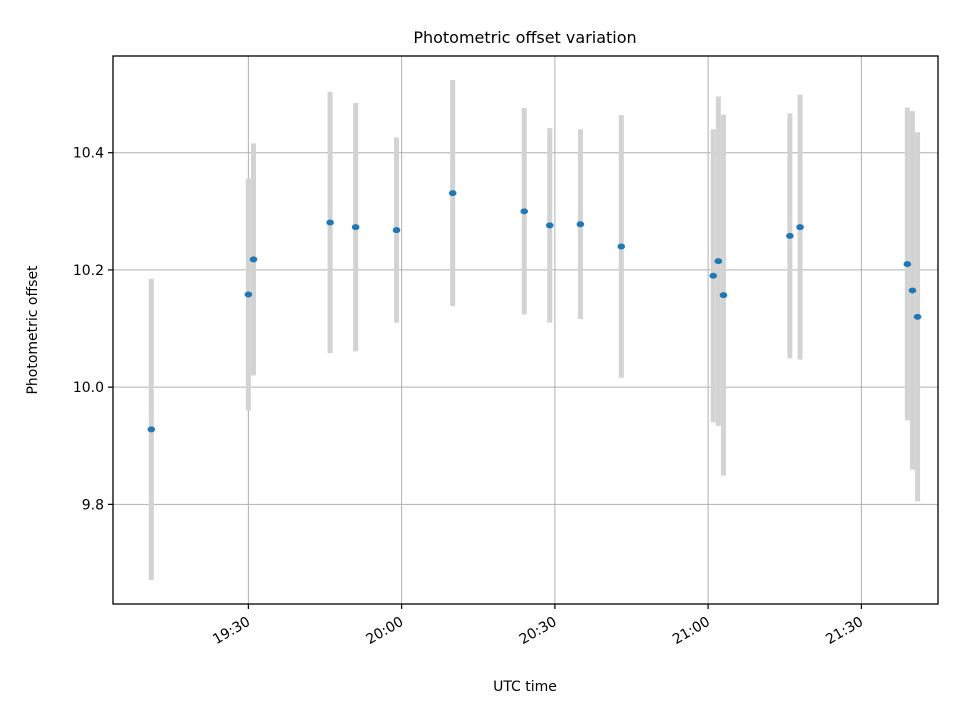  Describe the element at coordinates (524, 37) in the screenshot. I see `chart-title: Photometric offset variation` at that location.